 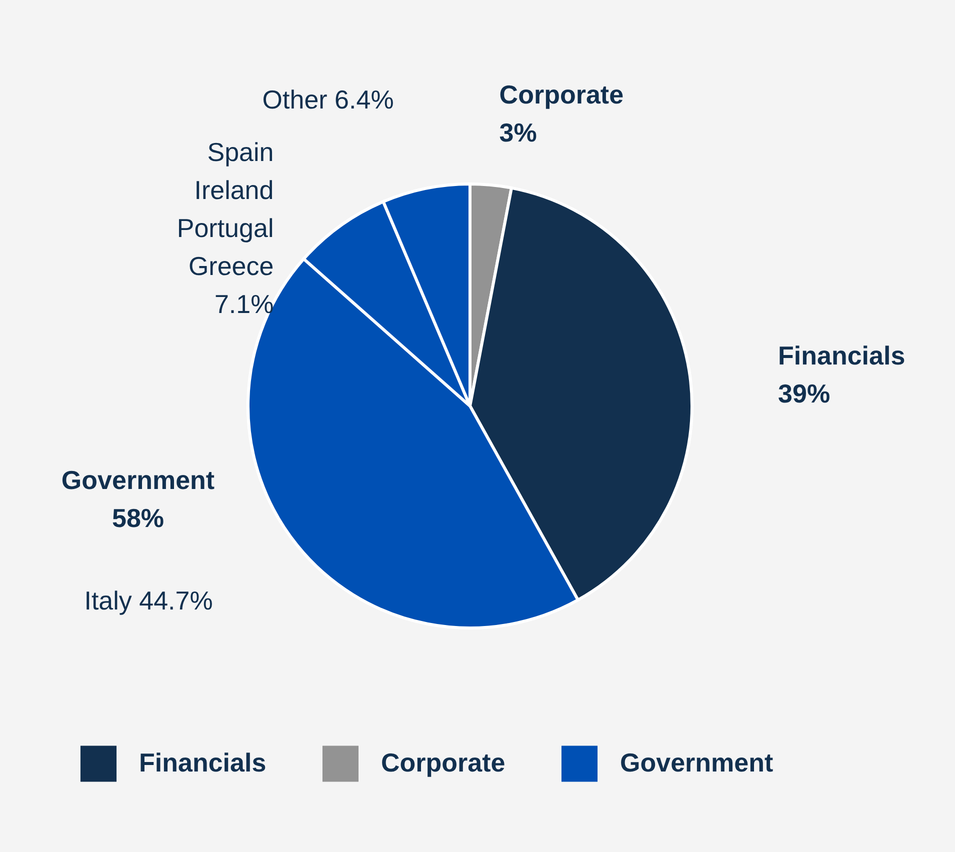 I want to click on slice-label: Spain Ireland Portugal Greece, so click(x=225, y=208).